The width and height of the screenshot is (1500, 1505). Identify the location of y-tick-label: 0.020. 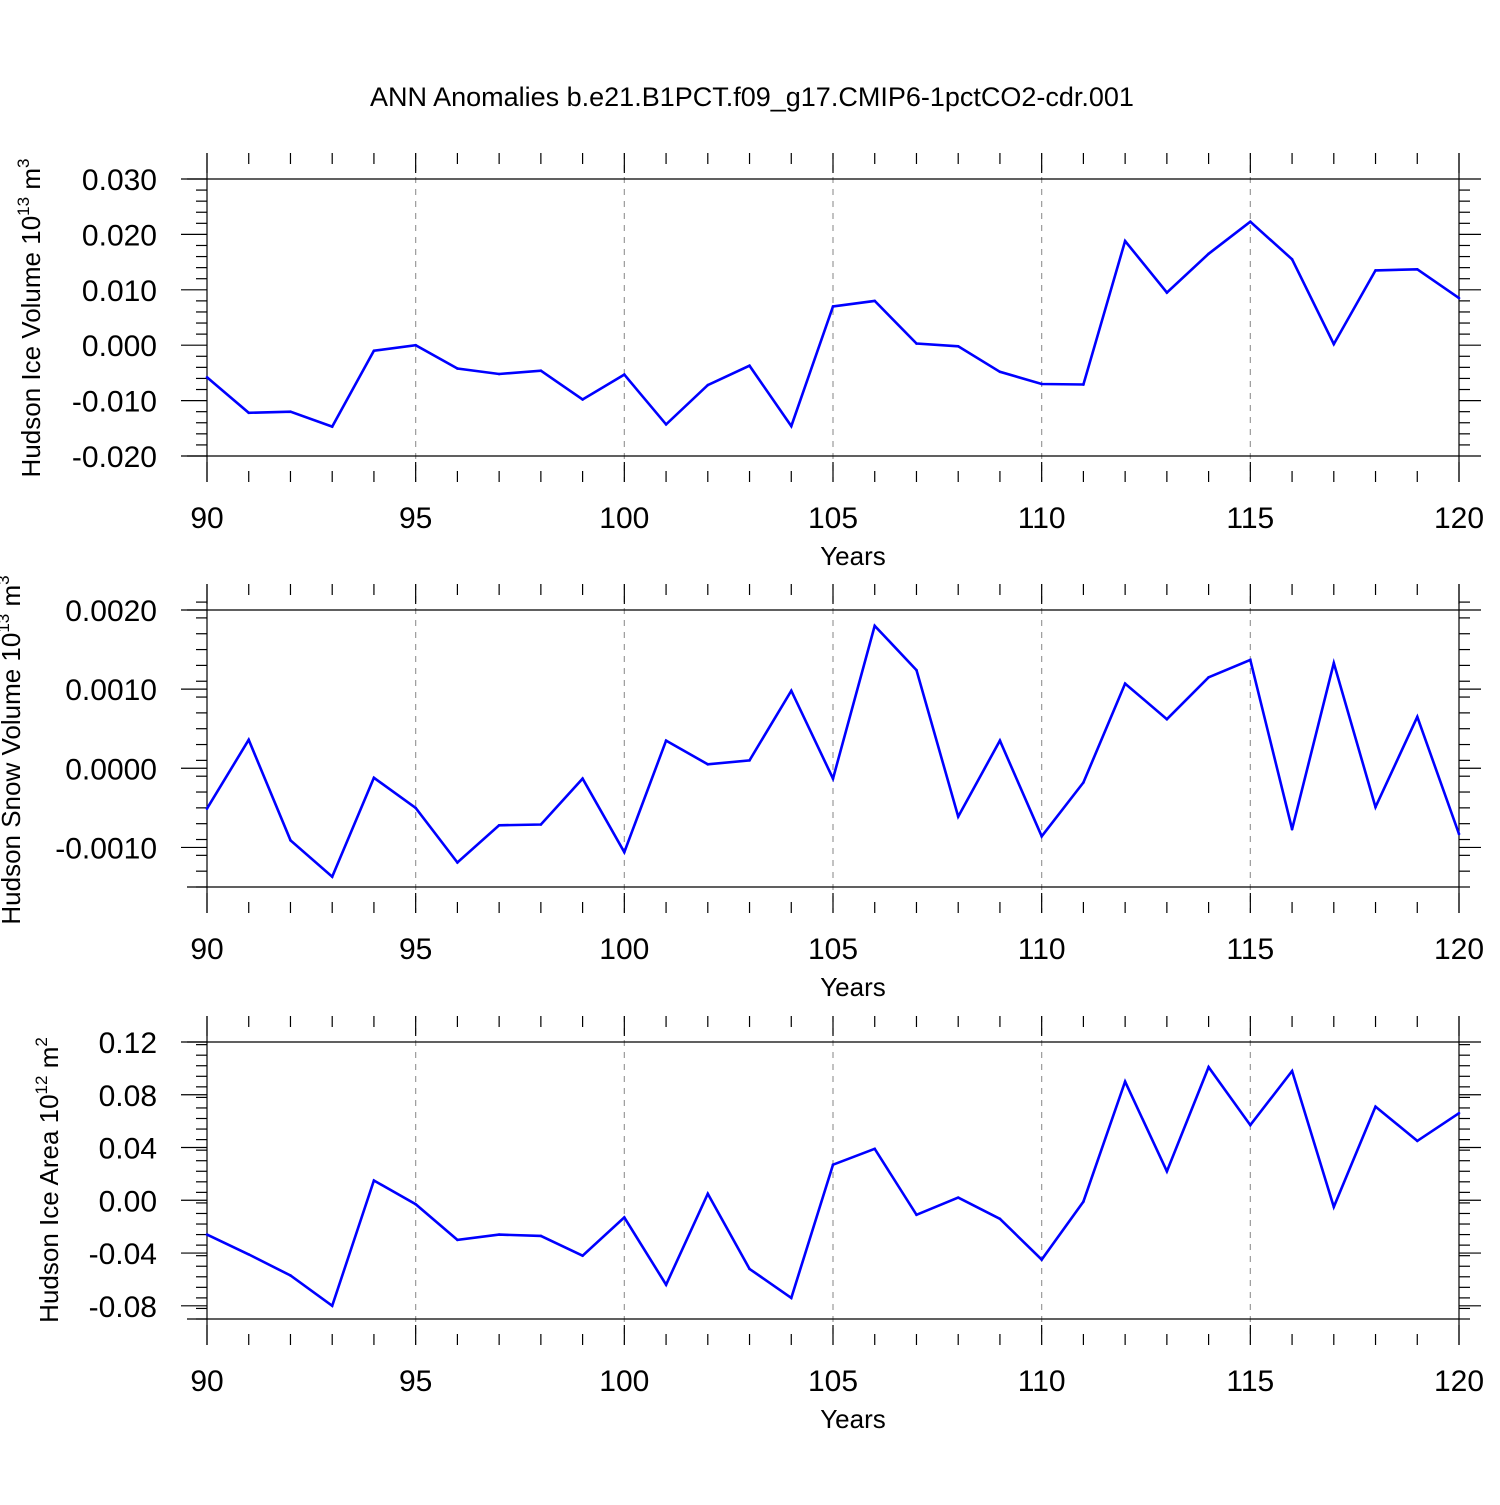
(119, 235).